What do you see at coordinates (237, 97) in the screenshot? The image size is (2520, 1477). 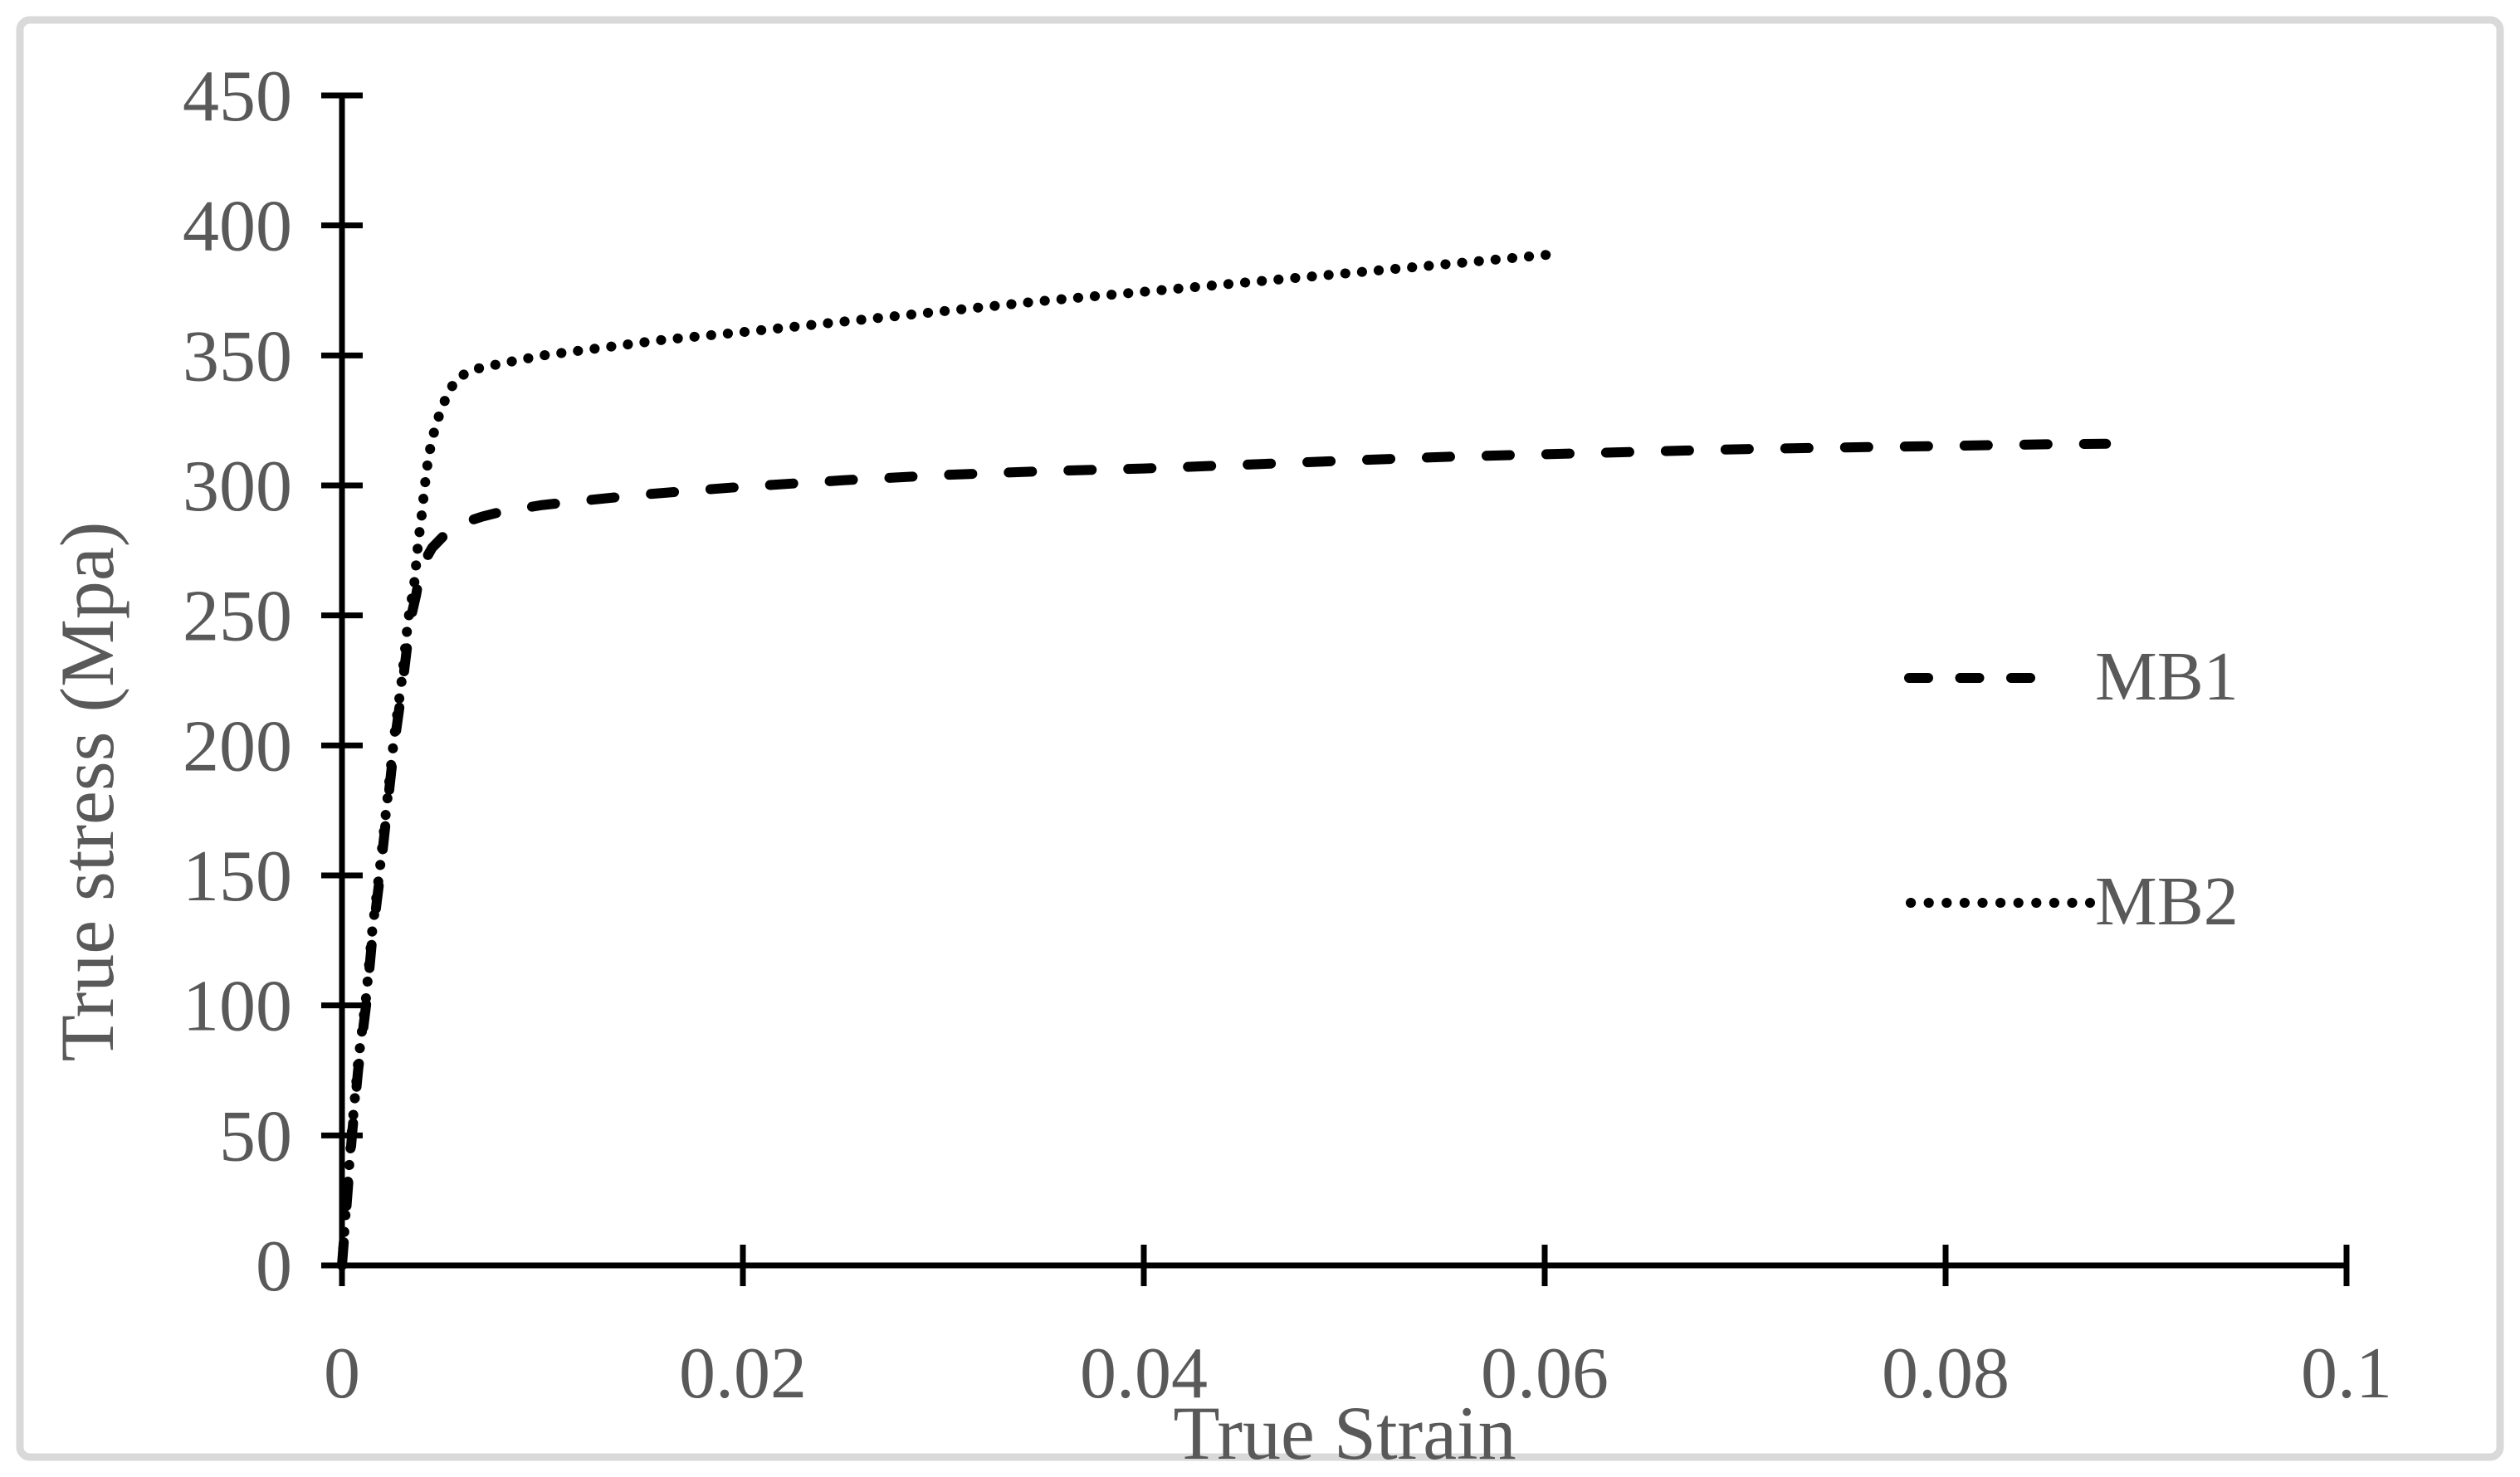 I see `y-tick-label: 450` at bounding box center [237, 97].